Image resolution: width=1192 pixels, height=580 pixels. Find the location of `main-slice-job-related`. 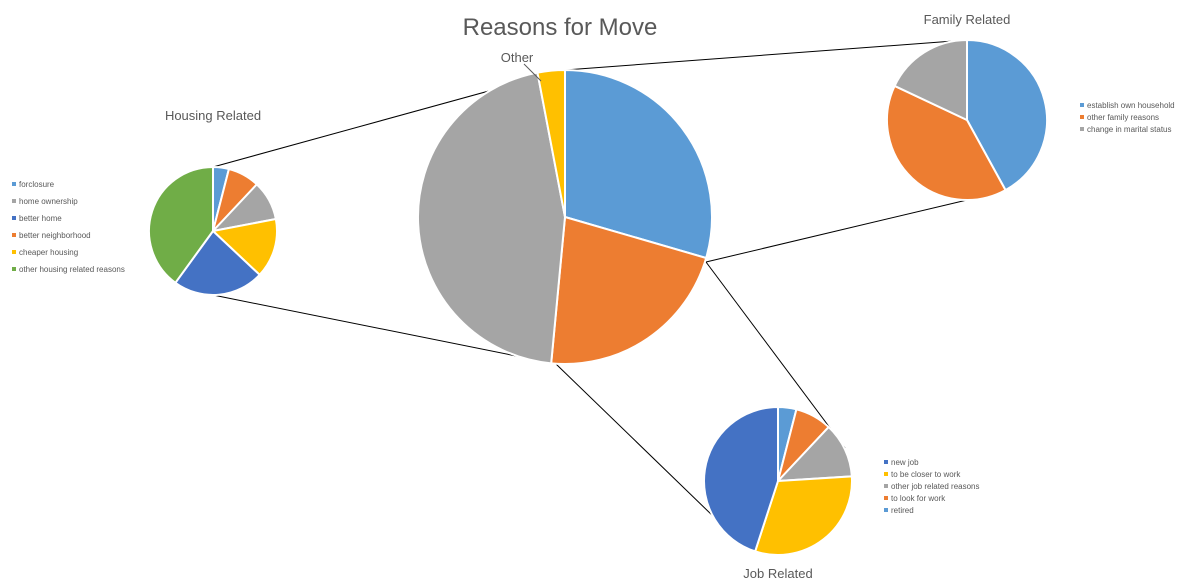

main-slice-job-related is located at coordinates (629, 290).